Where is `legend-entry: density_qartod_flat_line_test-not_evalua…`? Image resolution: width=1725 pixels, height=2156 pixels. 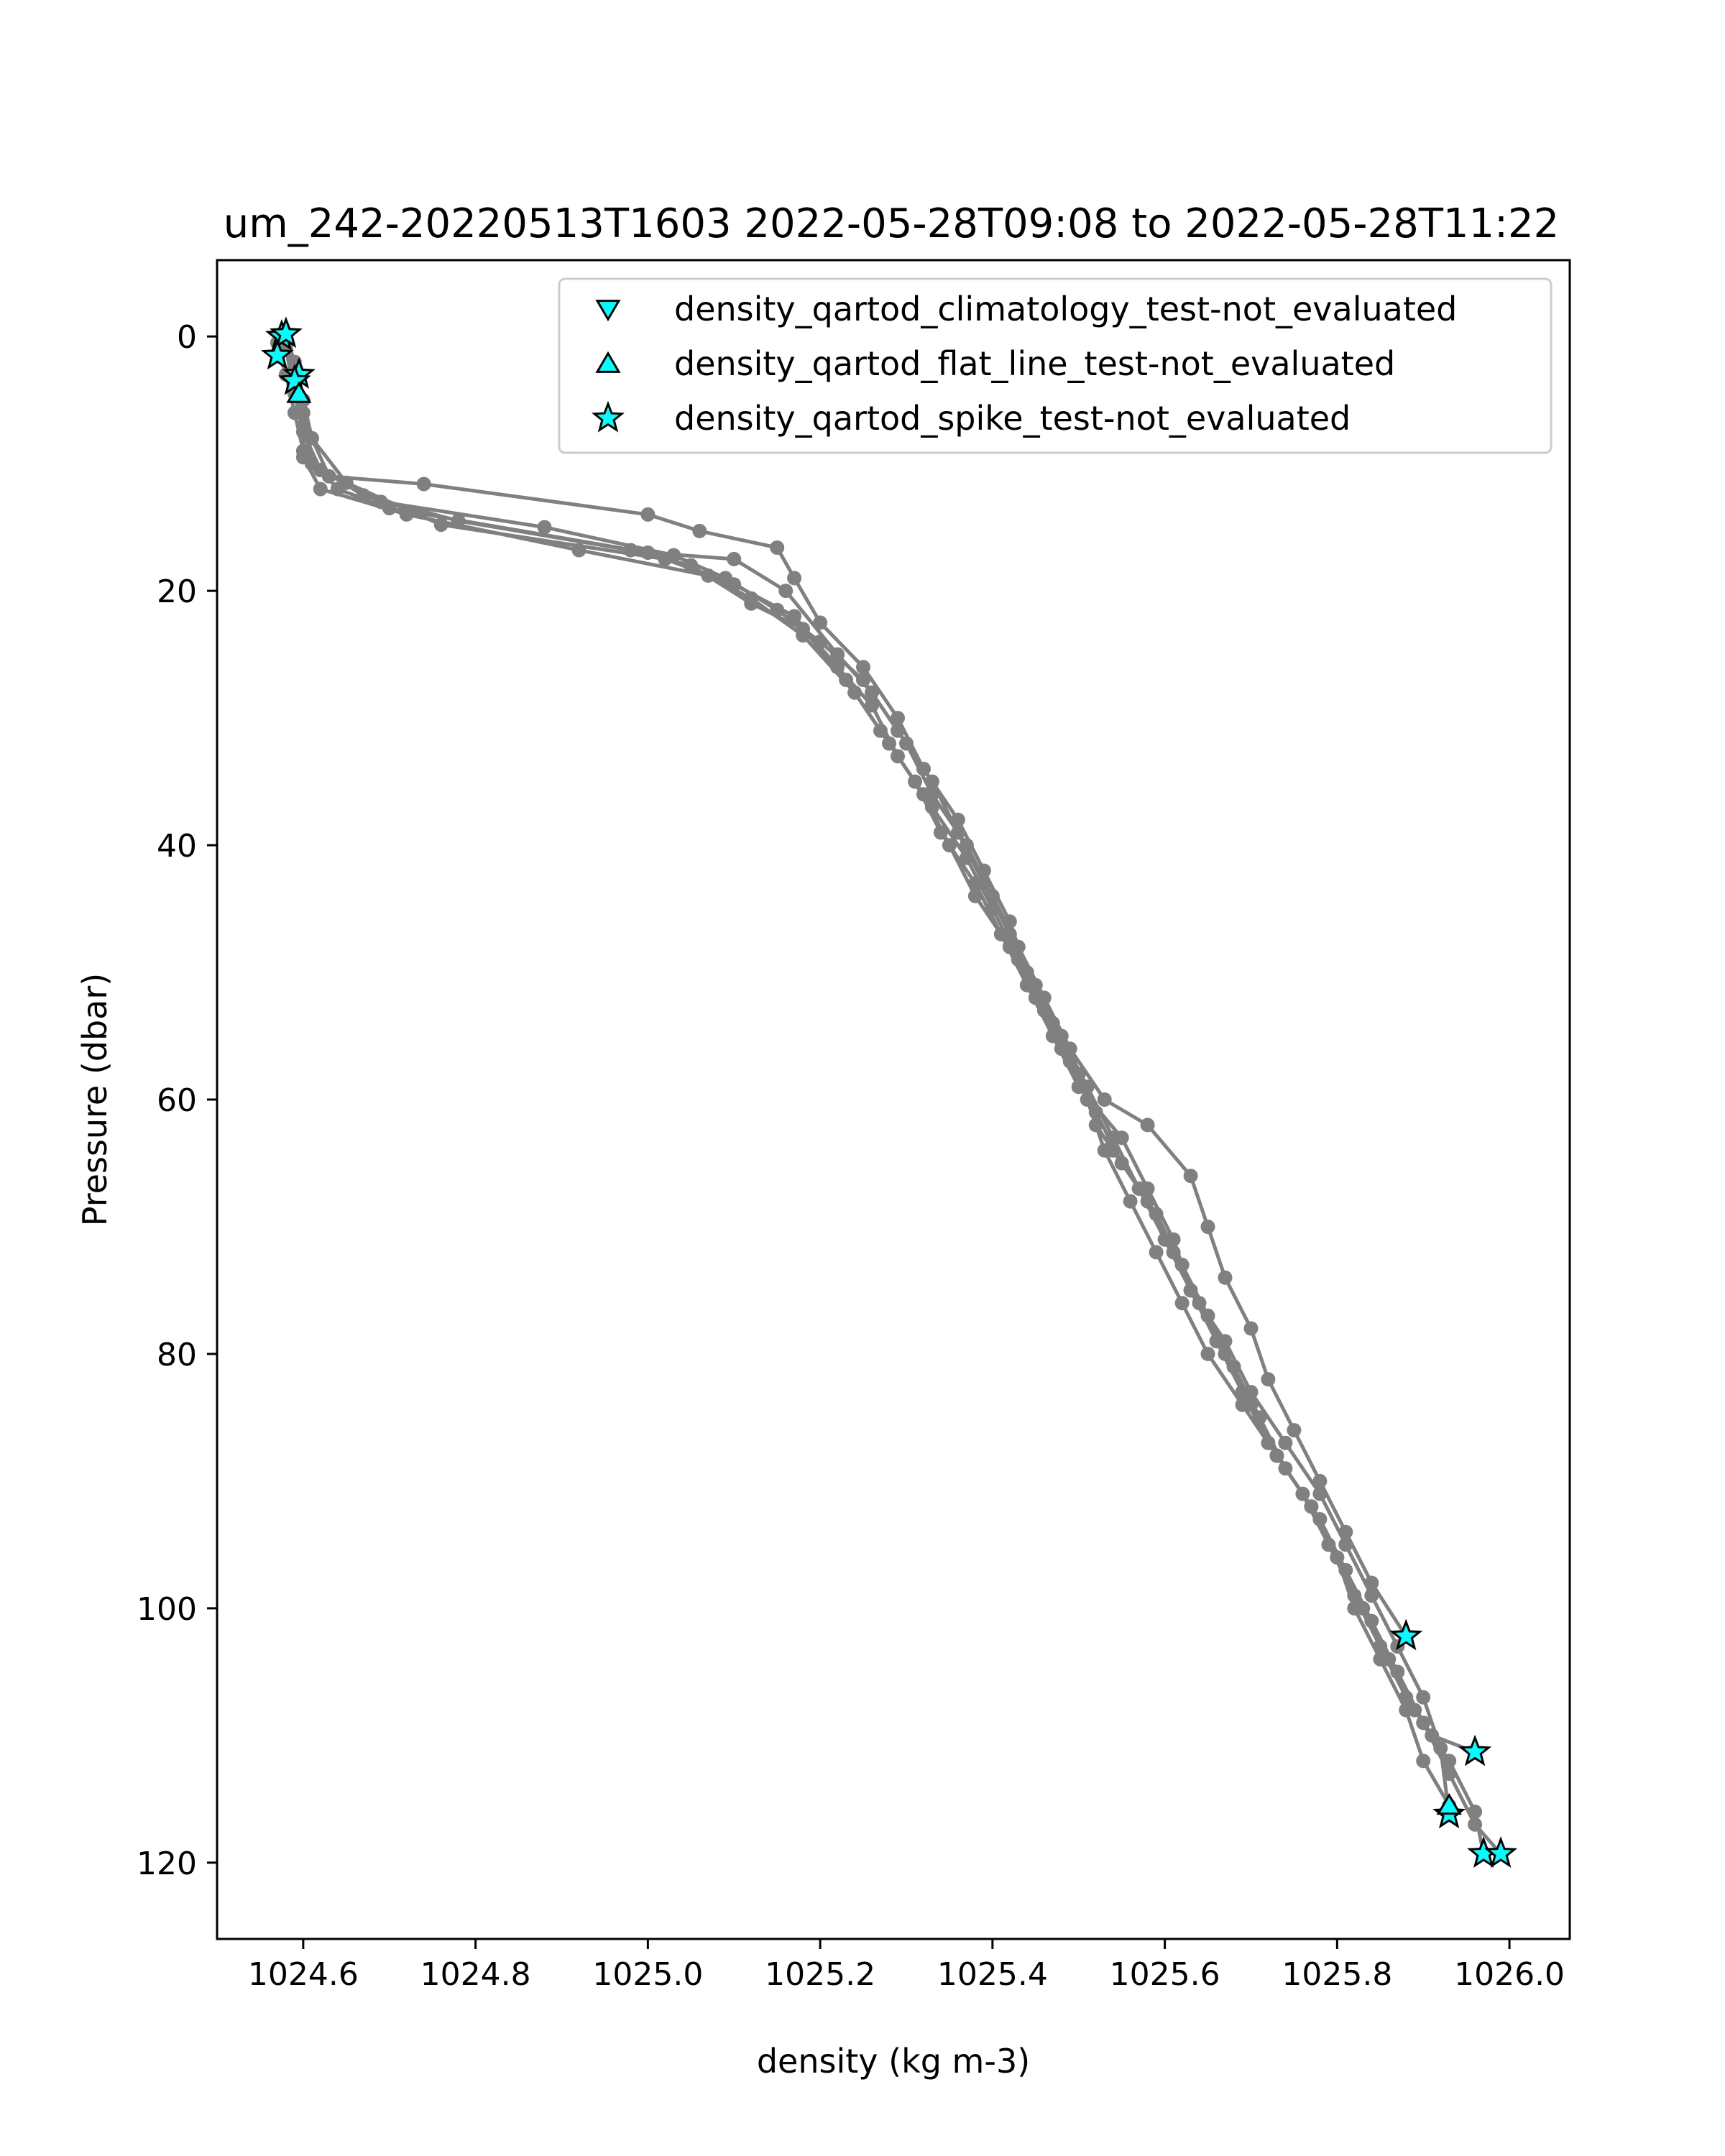
legend-entry: density_qartod_flat_line_test-not_evalua… is located at coordinates (995, 363).